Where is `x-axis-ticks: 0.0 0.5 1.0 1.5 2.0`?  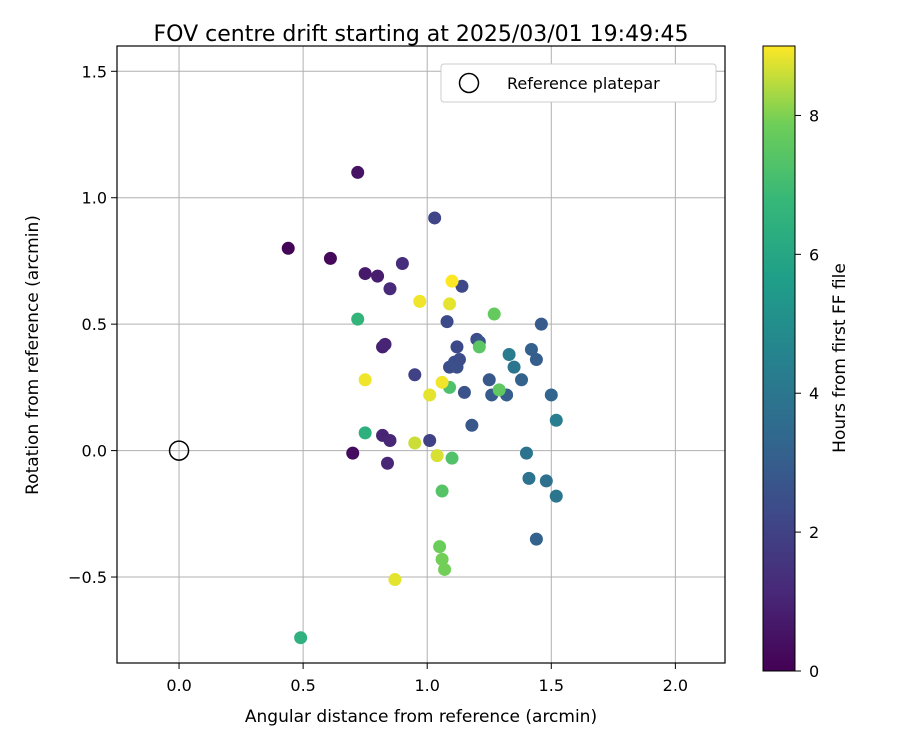
x-axis-ticks: 0.0 0.5 1.0 1.5 2.0 is located at coordinates (427, 679).